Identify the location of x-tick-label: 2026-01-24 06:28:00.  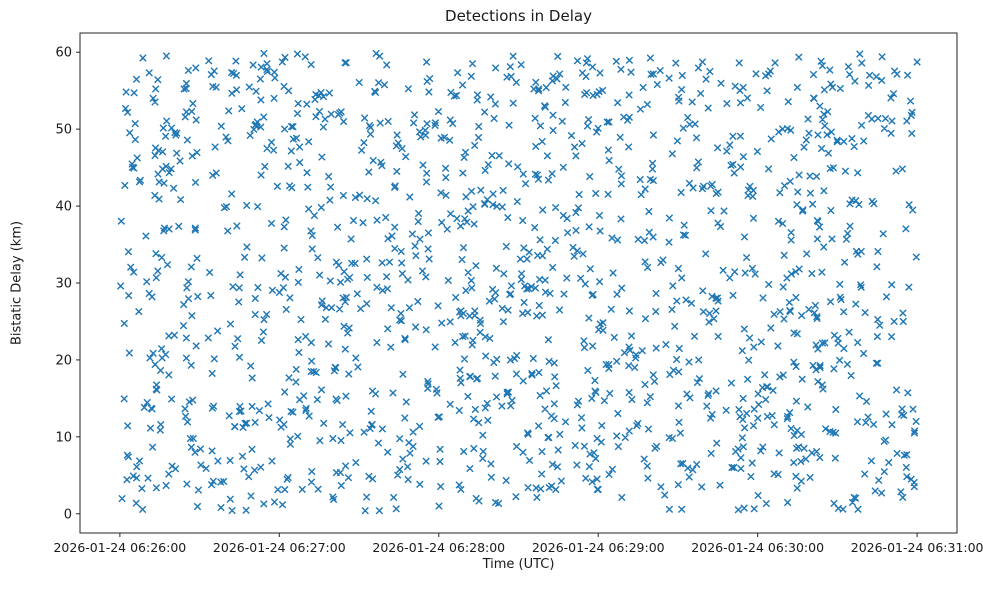
(438, 547).